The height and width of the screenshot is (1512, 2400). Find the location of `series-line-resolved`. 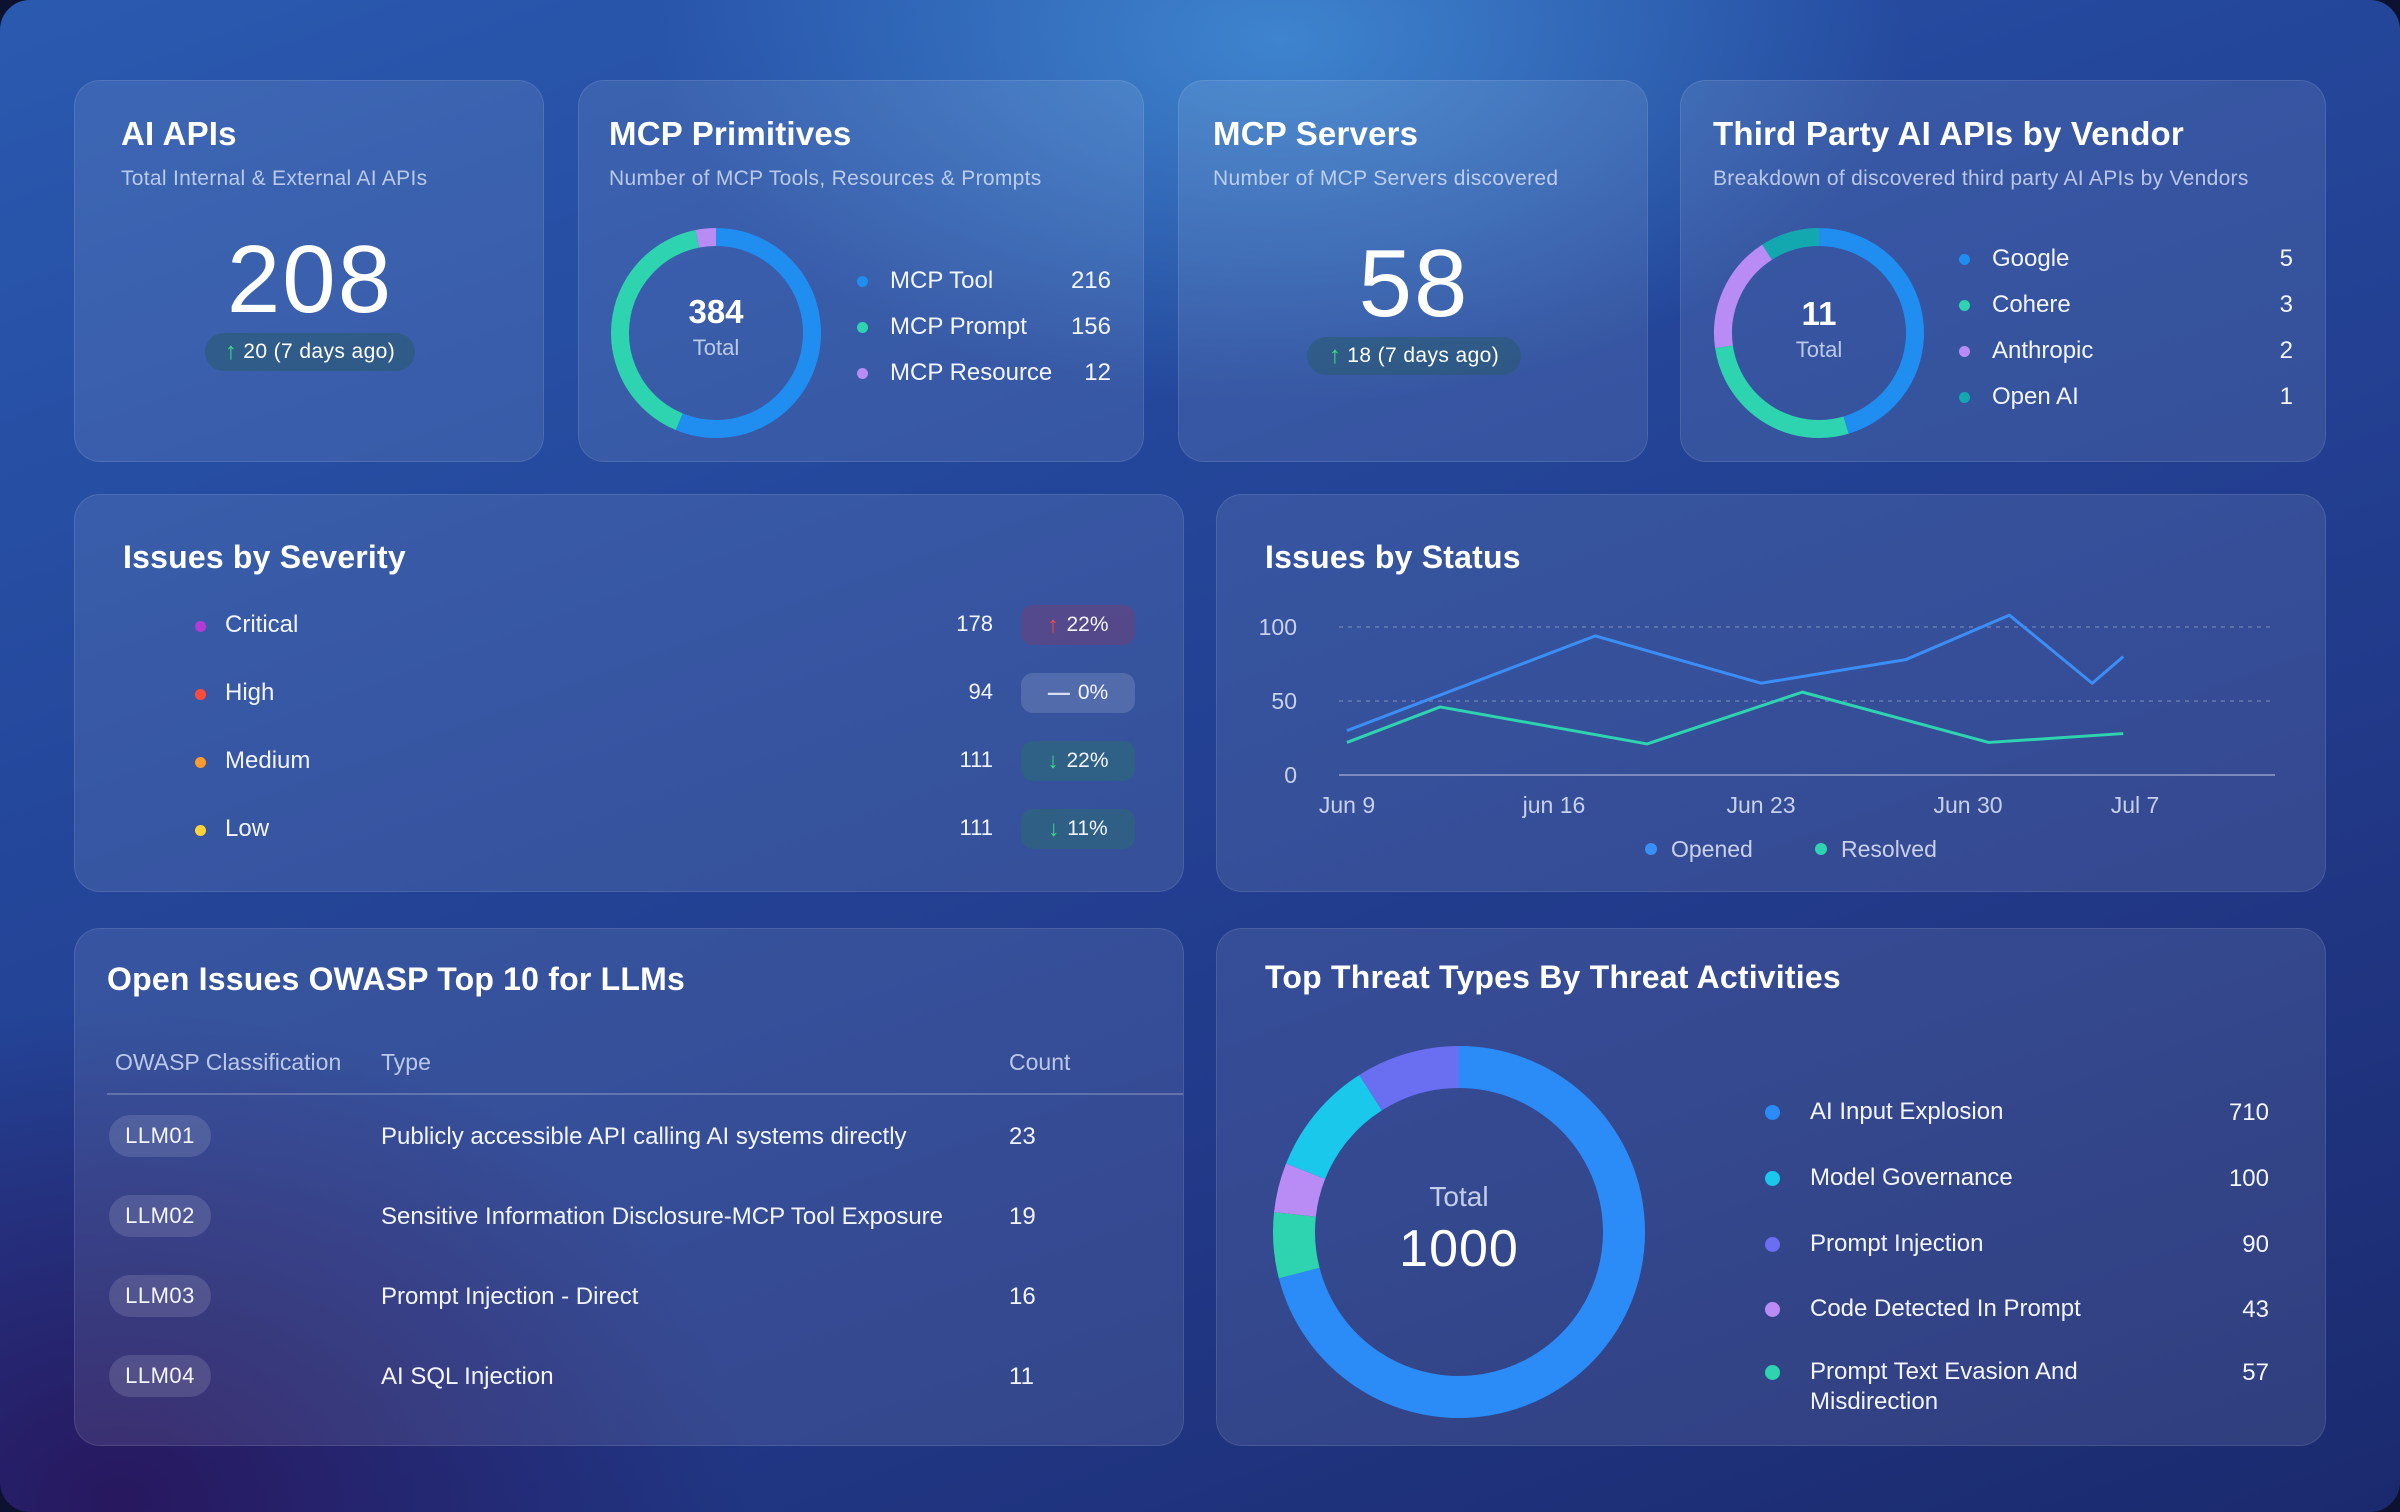

series-line-resolved is located at coordinates (1735, 718).